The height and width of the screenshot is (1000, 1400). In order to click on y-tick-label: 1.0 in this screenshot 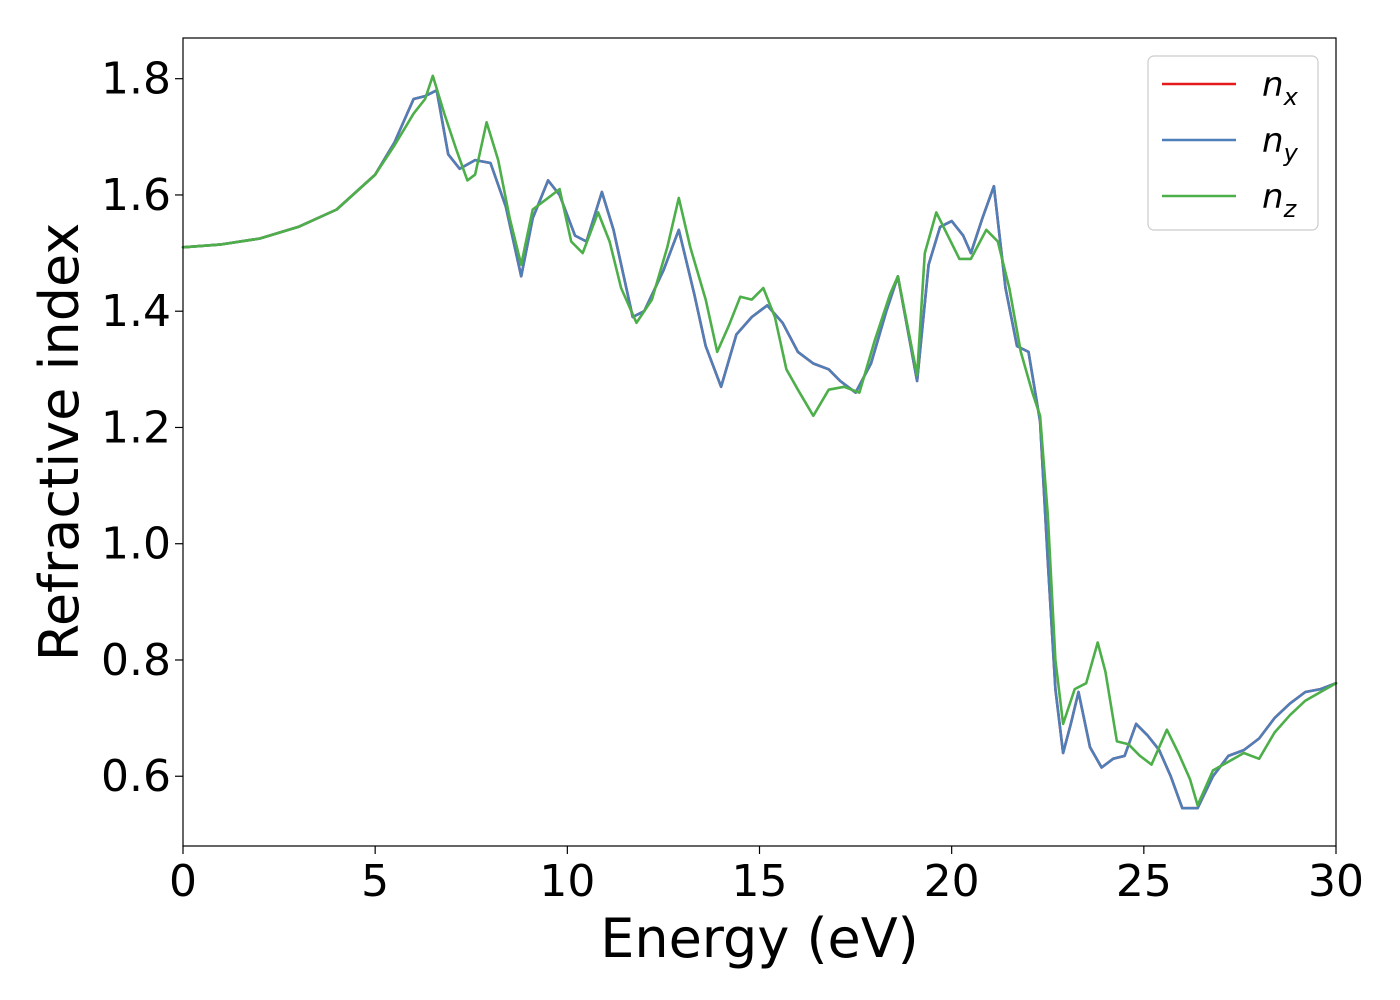, I will do `click(136, 544)`.